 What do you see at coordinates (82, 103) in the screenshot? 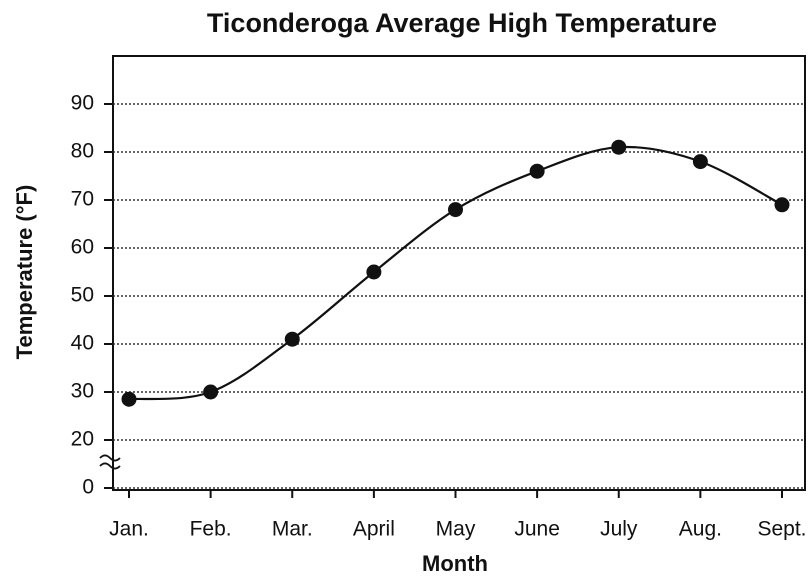
I see `y-tick-label: 90` at bounding box center [82, 103].